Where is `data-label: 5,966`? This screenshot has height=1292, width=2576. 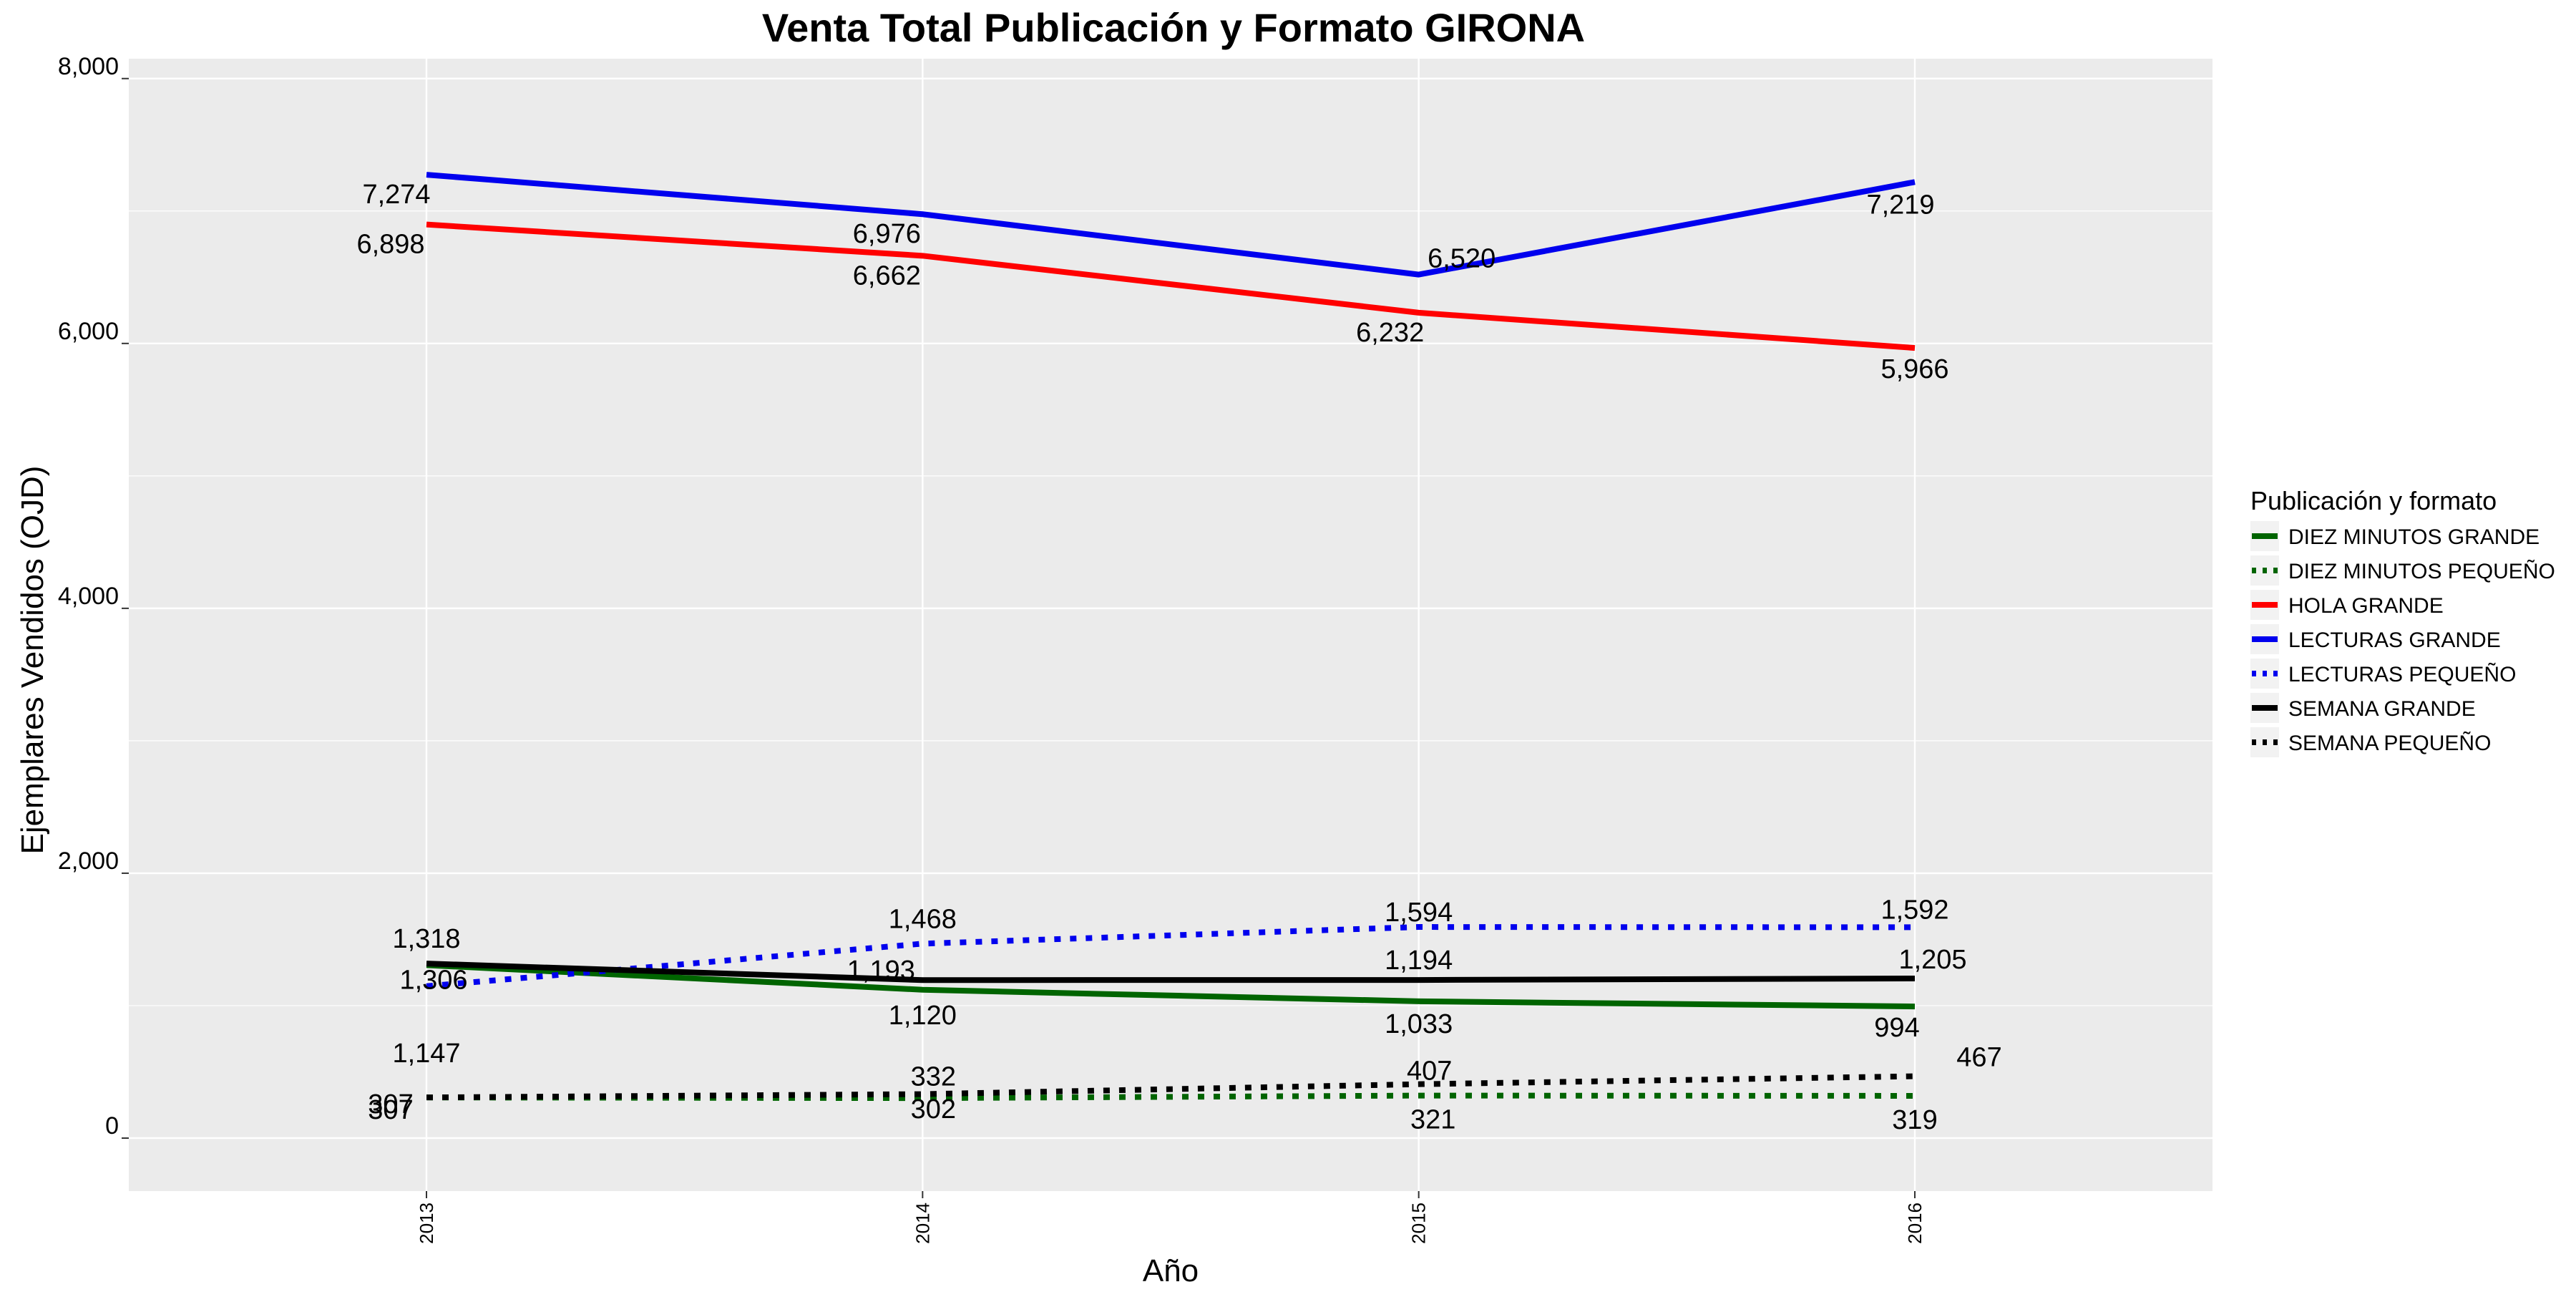 data-label: 5,966 is located at coordinates (1914, 369).